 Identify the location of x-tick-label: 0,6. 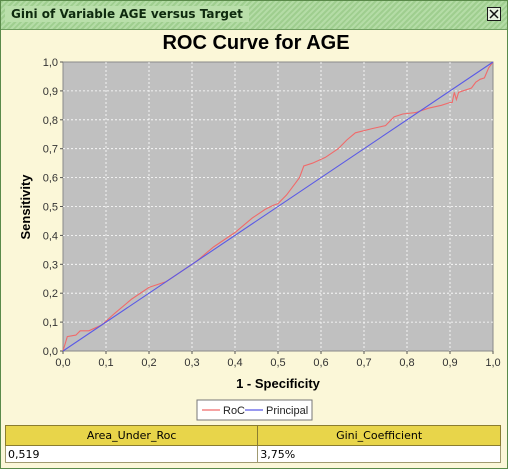
(320, 363).